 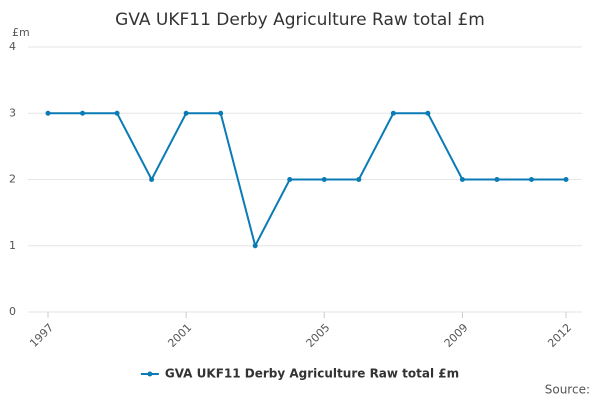 I want to click on chart-title: GVA UKF11 Derby Agriculture Raw total £m, so click(x=300, y=20).